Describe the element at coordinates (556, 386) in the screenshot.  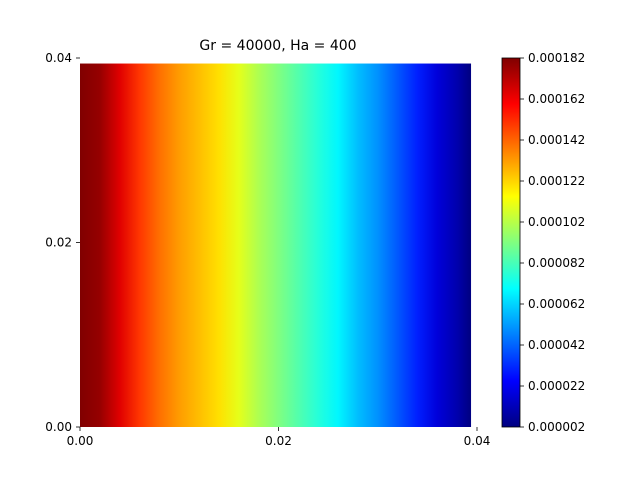
I see `colorbar-tick-label: 0.000022` at that location.